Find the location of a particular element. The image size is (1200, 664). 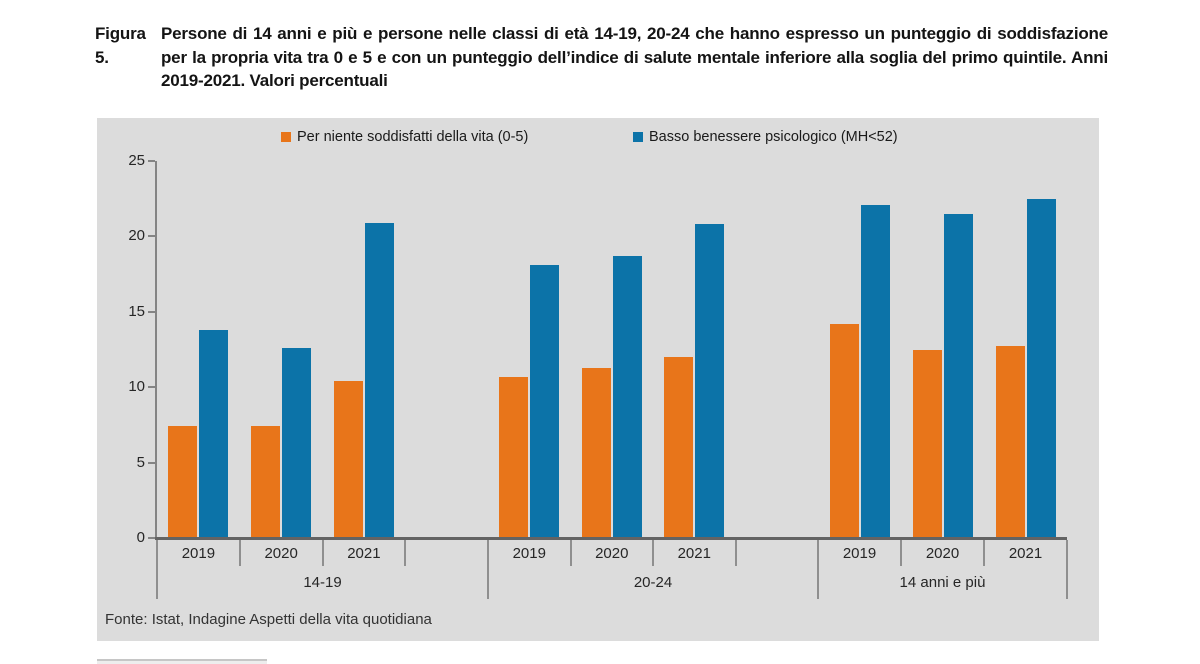

bar-orange-20-24-2021 is located at coordinates (679, 447).